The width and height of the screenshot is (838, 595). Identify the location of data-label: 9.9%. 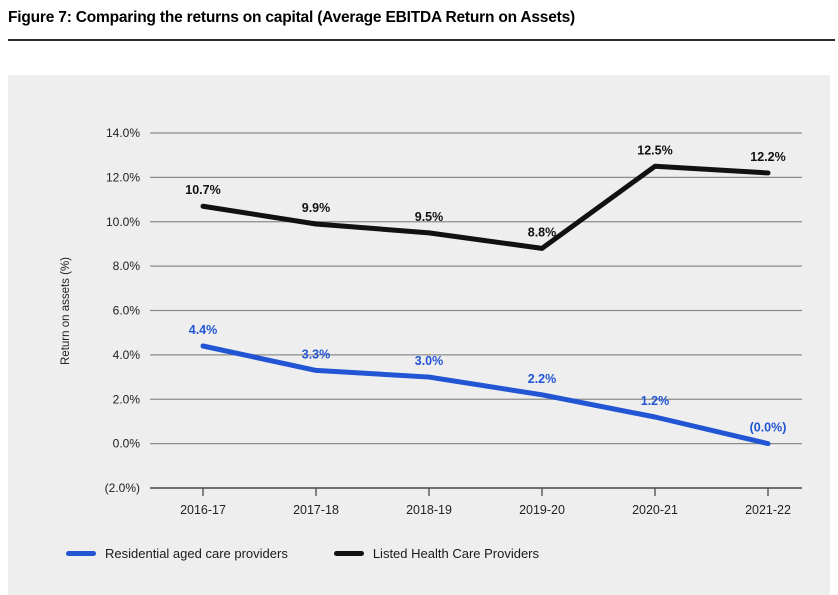
(316, 208).